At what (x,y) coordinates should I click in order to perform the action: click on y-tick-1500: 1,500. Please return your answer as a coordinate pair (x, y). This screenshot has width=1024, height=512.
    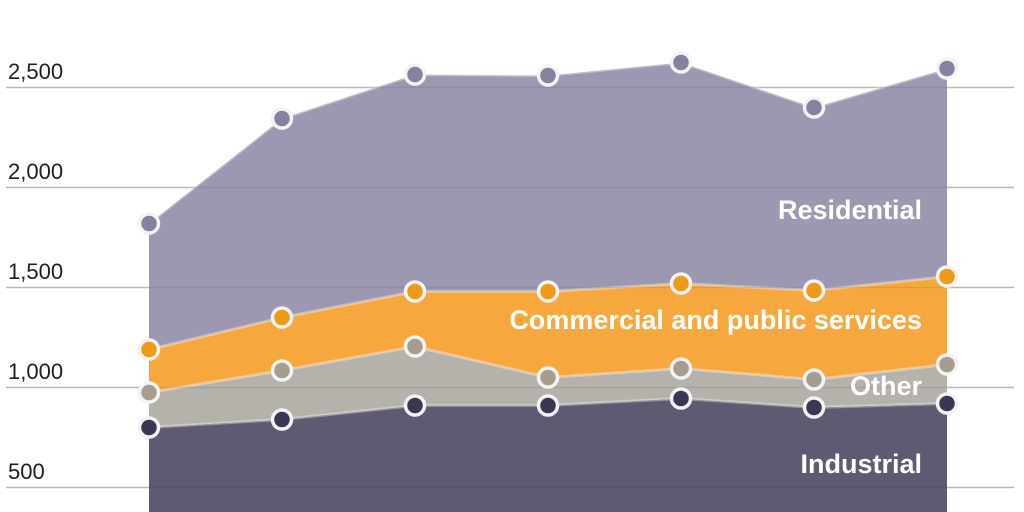
    Looking at the image, I should click on (35, 271).